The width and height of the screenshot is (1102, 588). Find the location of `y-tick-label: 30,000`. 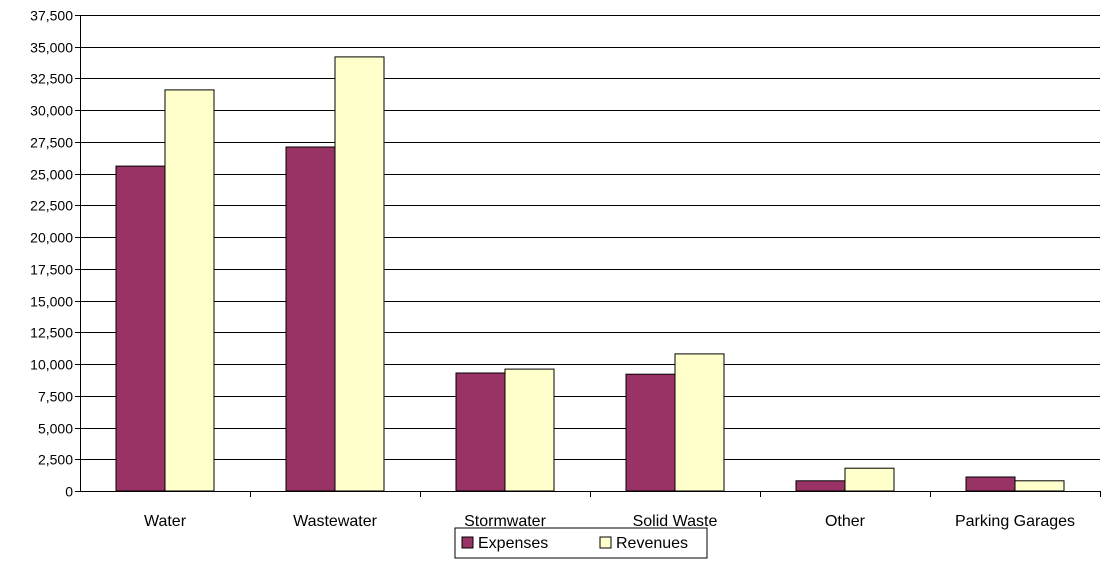

y-tick-label: 30,000 is located at coordinates (51, 111).